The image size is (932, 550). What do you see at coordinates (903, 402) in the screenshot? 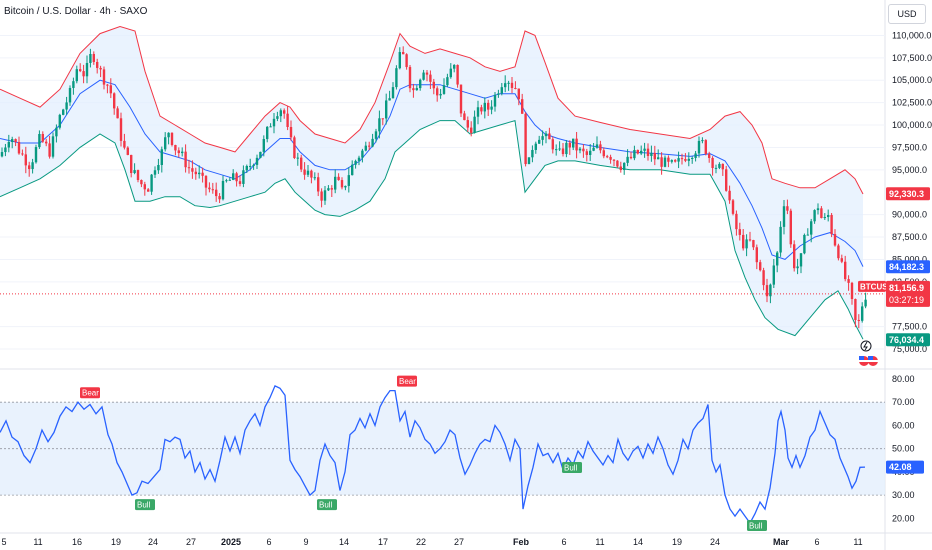
I see `rsi-axis-tick: 70.00` at bounding box center [903, 402].